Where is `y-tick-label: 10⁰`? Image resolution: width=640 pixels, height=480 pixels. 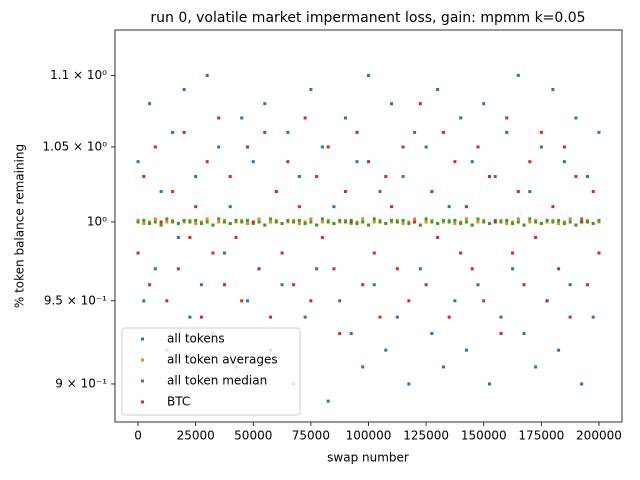
y-tick-label: 10⁰ is located at coordinates (97, 221).